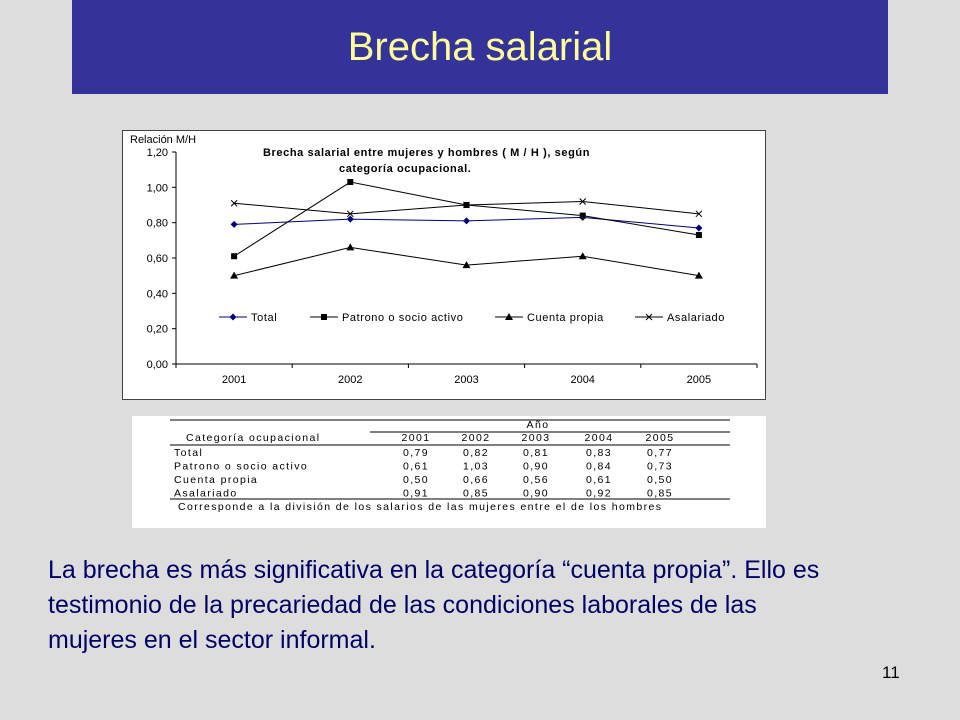 The width and height of the screenshot is (960, 720). I want to click on table-column-header: 2001, so click(416, 438).